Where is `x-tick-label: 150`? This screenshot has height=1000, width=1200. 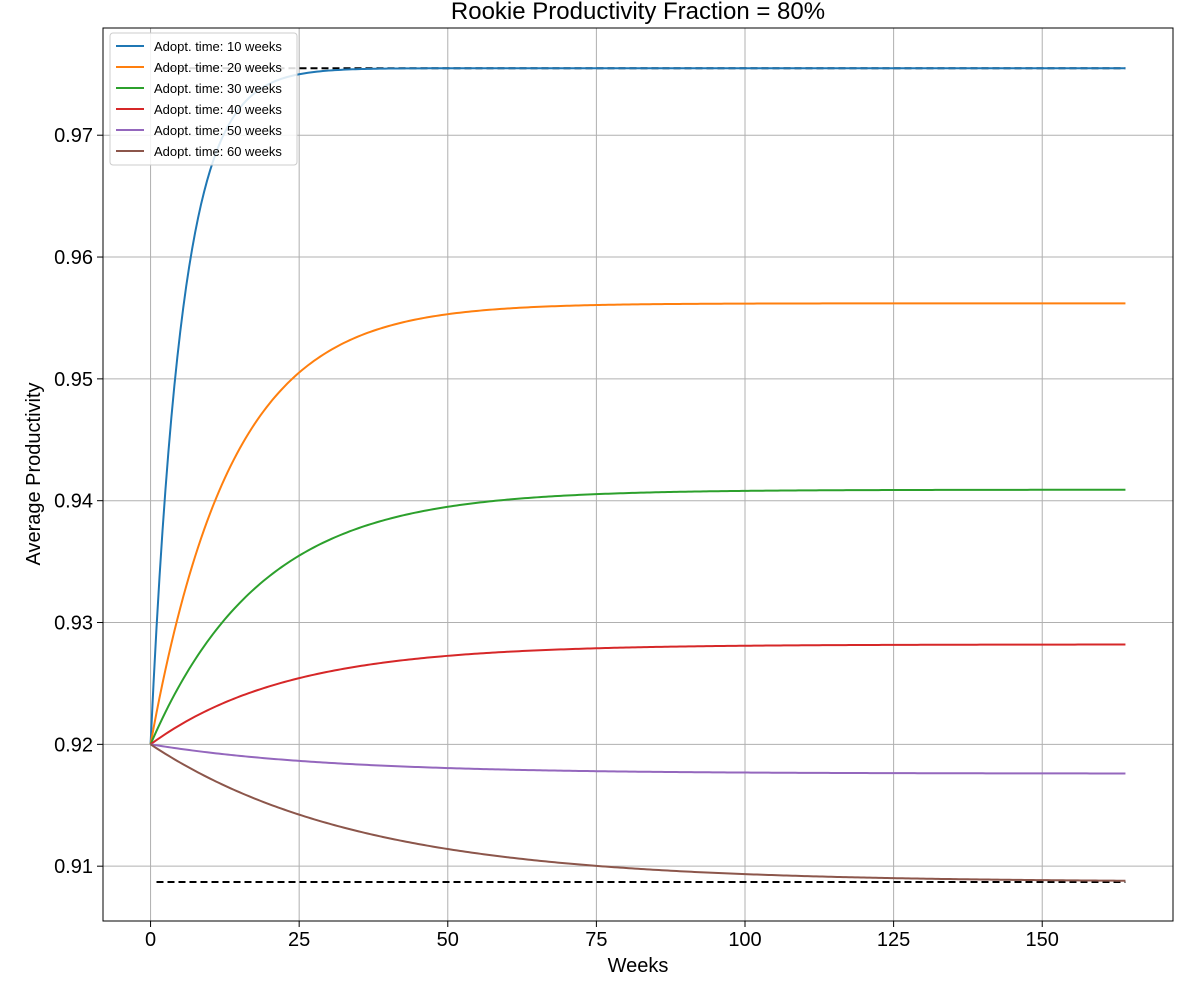 x-tick-label: 150 is located at coordinates (1042, 940).